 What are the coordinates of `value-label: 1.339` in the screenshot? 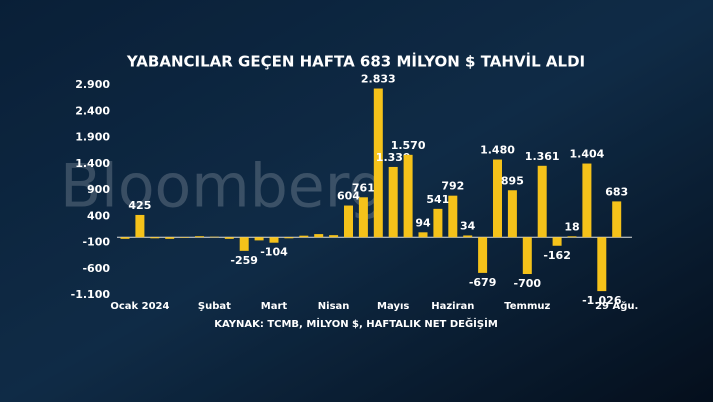 It's located at (393, 157).